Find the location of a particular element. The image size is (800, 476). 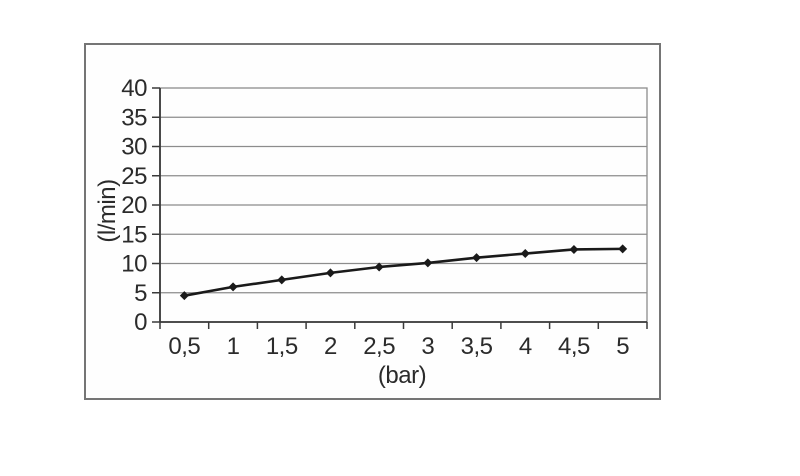

x-tick-label: 1 is located at coordinates (233, 346).